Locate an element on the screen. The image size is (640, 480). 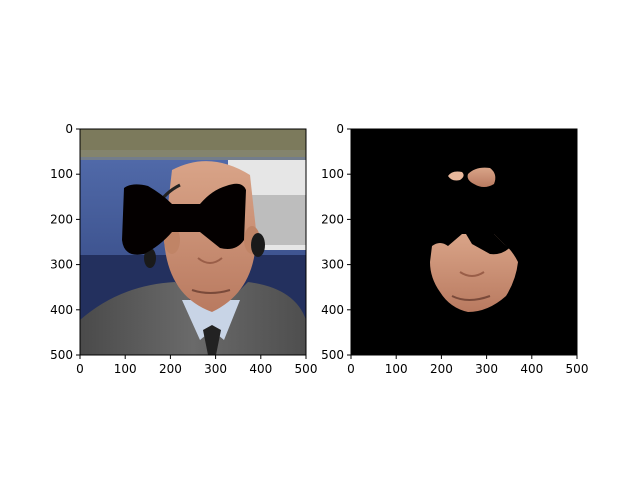
left-y-tick-label: 400 is located at coordinates (61, 310).